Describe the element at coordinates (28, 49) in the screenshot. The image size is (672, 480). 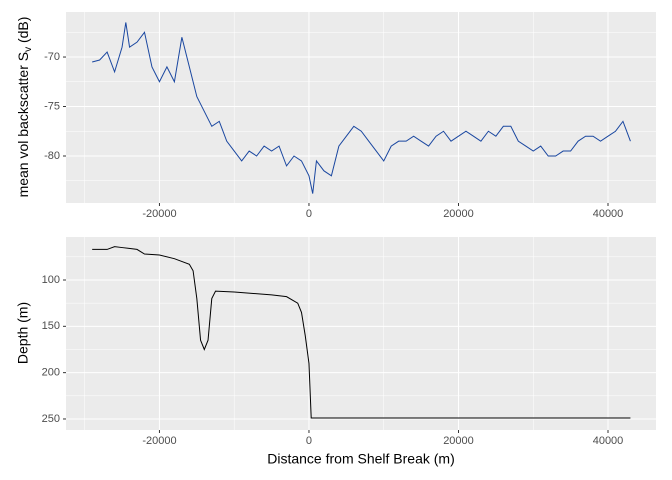
I see `y-title-sub: v` at that location.